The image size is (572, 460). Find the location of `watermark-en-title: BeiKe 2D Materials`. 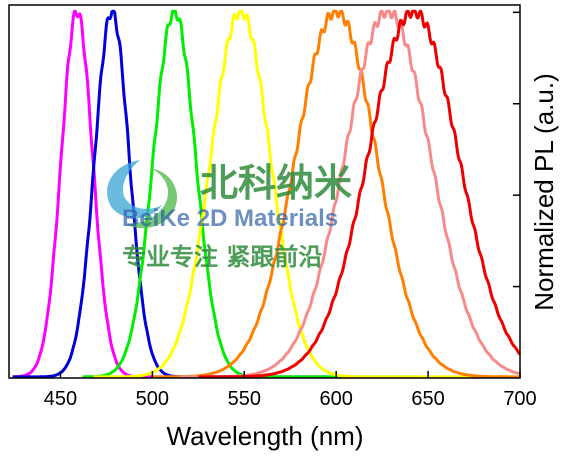

watermark-en-title: BeiKe 2D Materials is located at coordinates (230, 218).